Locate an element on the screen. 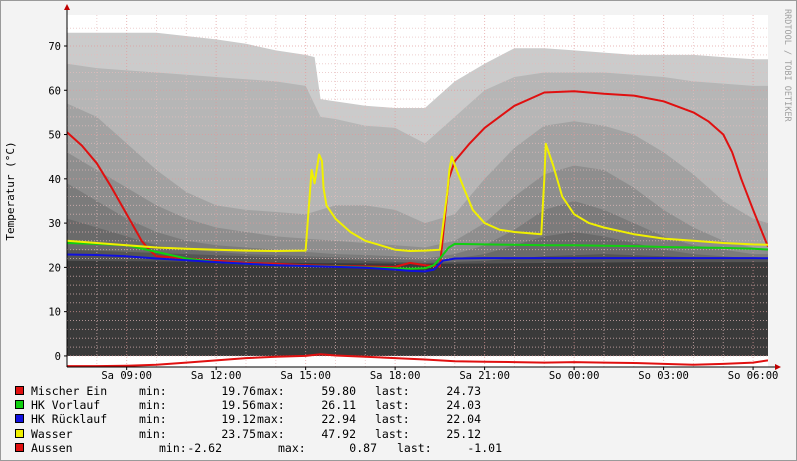 This screenshot has width=797, height=461. y-tick-label: 60 is located at coordinates (54, 91).